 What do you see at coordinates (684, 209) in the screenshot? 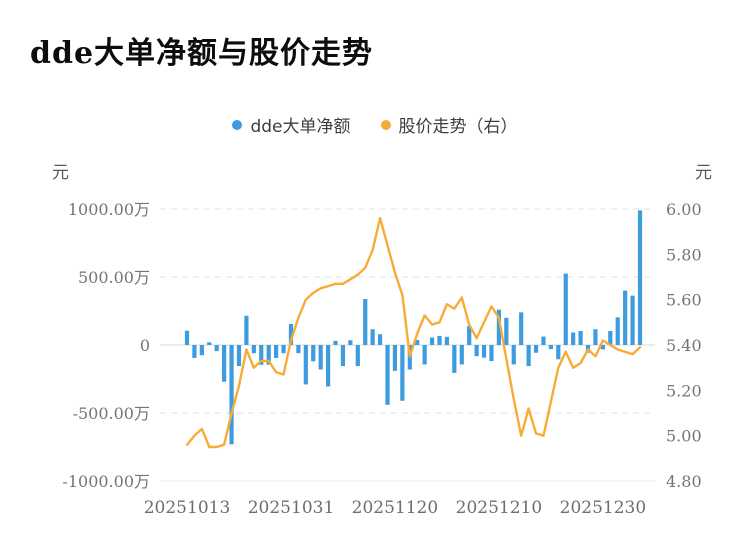
I see `right-axis-tick: 6.00` at bounding box center [684, 209].